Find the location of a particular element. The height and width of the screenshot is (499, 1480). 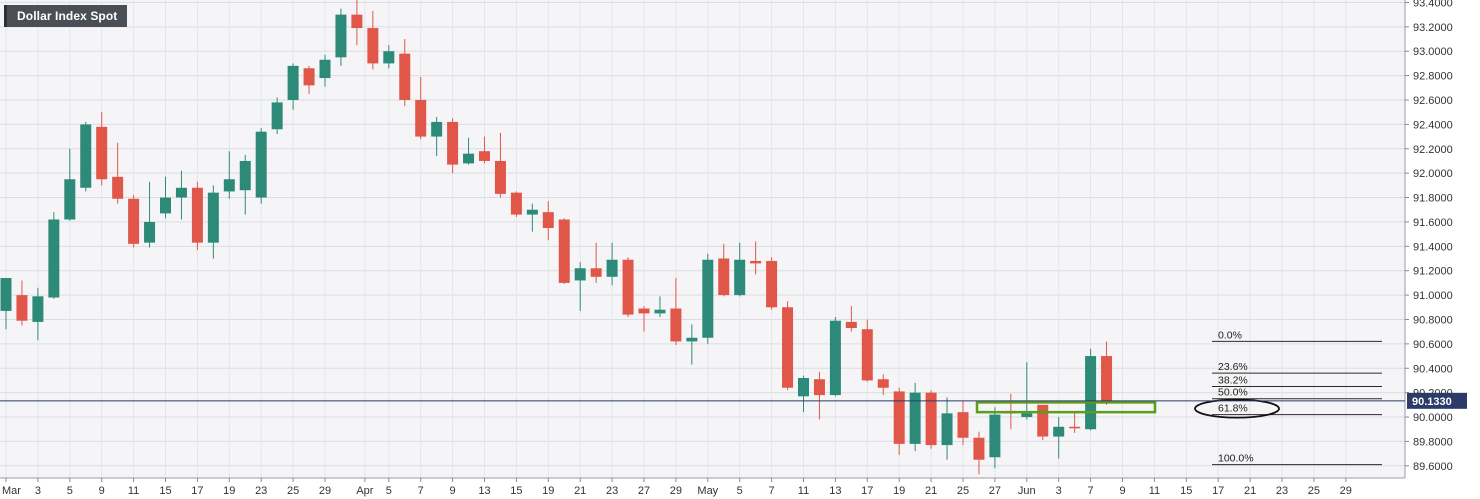

x-tick-label: Apr is located at coordinates (364, 491).